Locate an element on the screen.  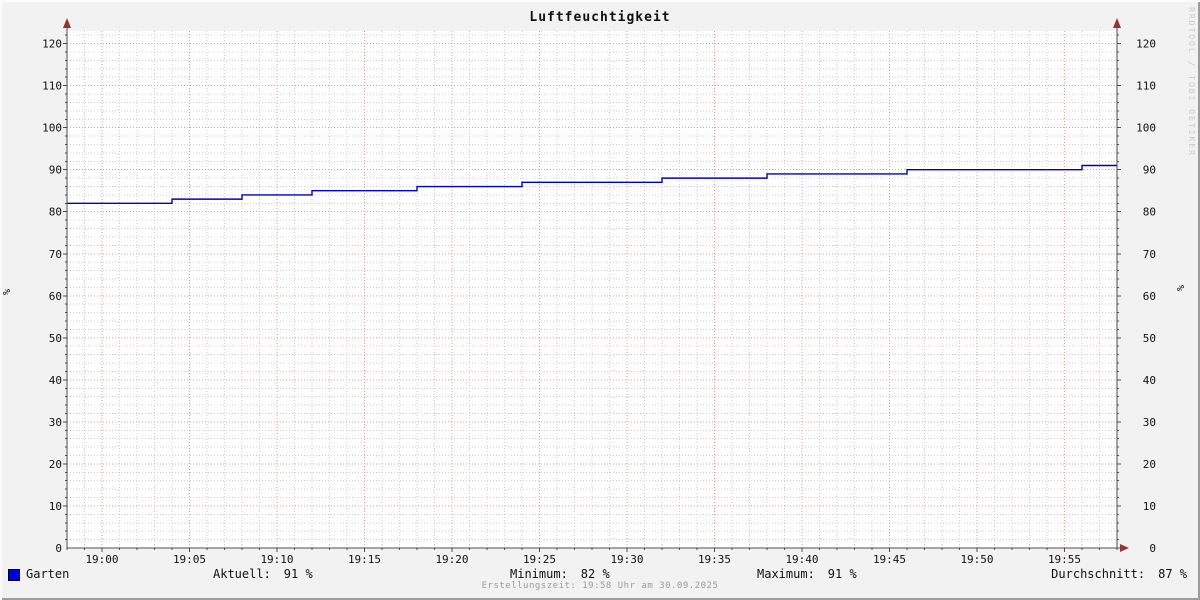
svg-text: 19:15 is located at coordinates (364, 559).